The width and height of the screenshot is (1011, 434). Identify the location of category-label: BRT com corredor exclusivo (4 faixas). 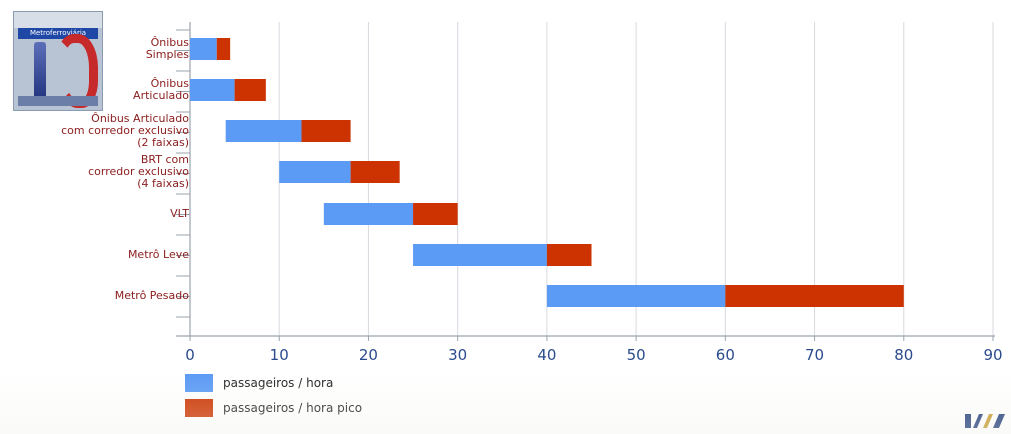
(99, 172).